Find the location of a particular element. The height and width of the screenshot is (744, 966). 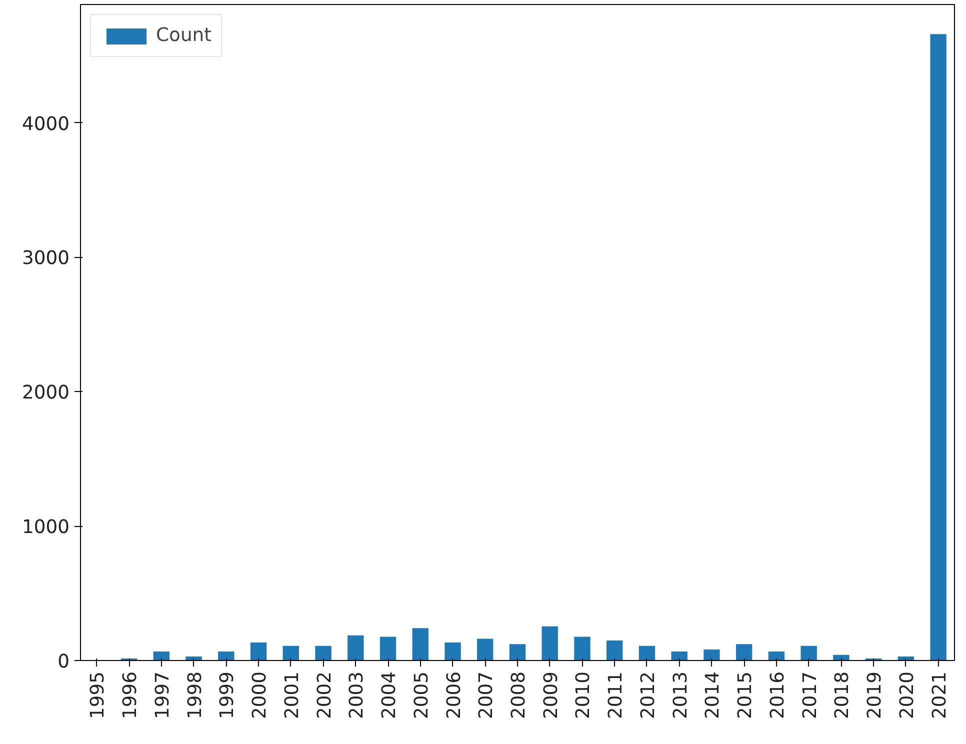

x-tick-label: 2014 is located at coordinates (713, 695).